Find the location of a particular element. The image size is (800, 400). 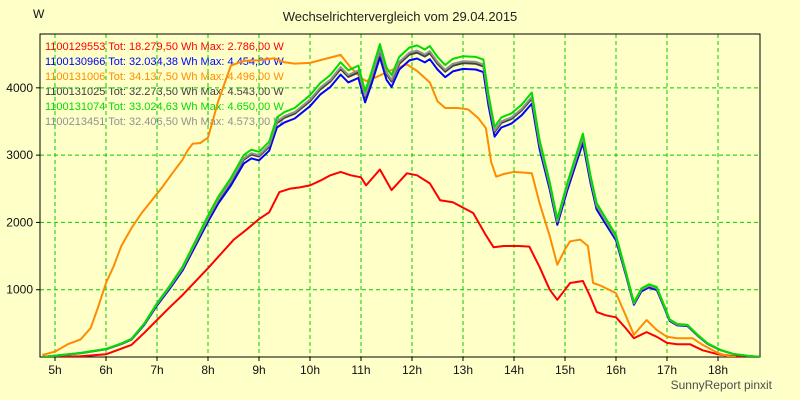

y-tick-label: 1000 is located at coordinates (19, 290).